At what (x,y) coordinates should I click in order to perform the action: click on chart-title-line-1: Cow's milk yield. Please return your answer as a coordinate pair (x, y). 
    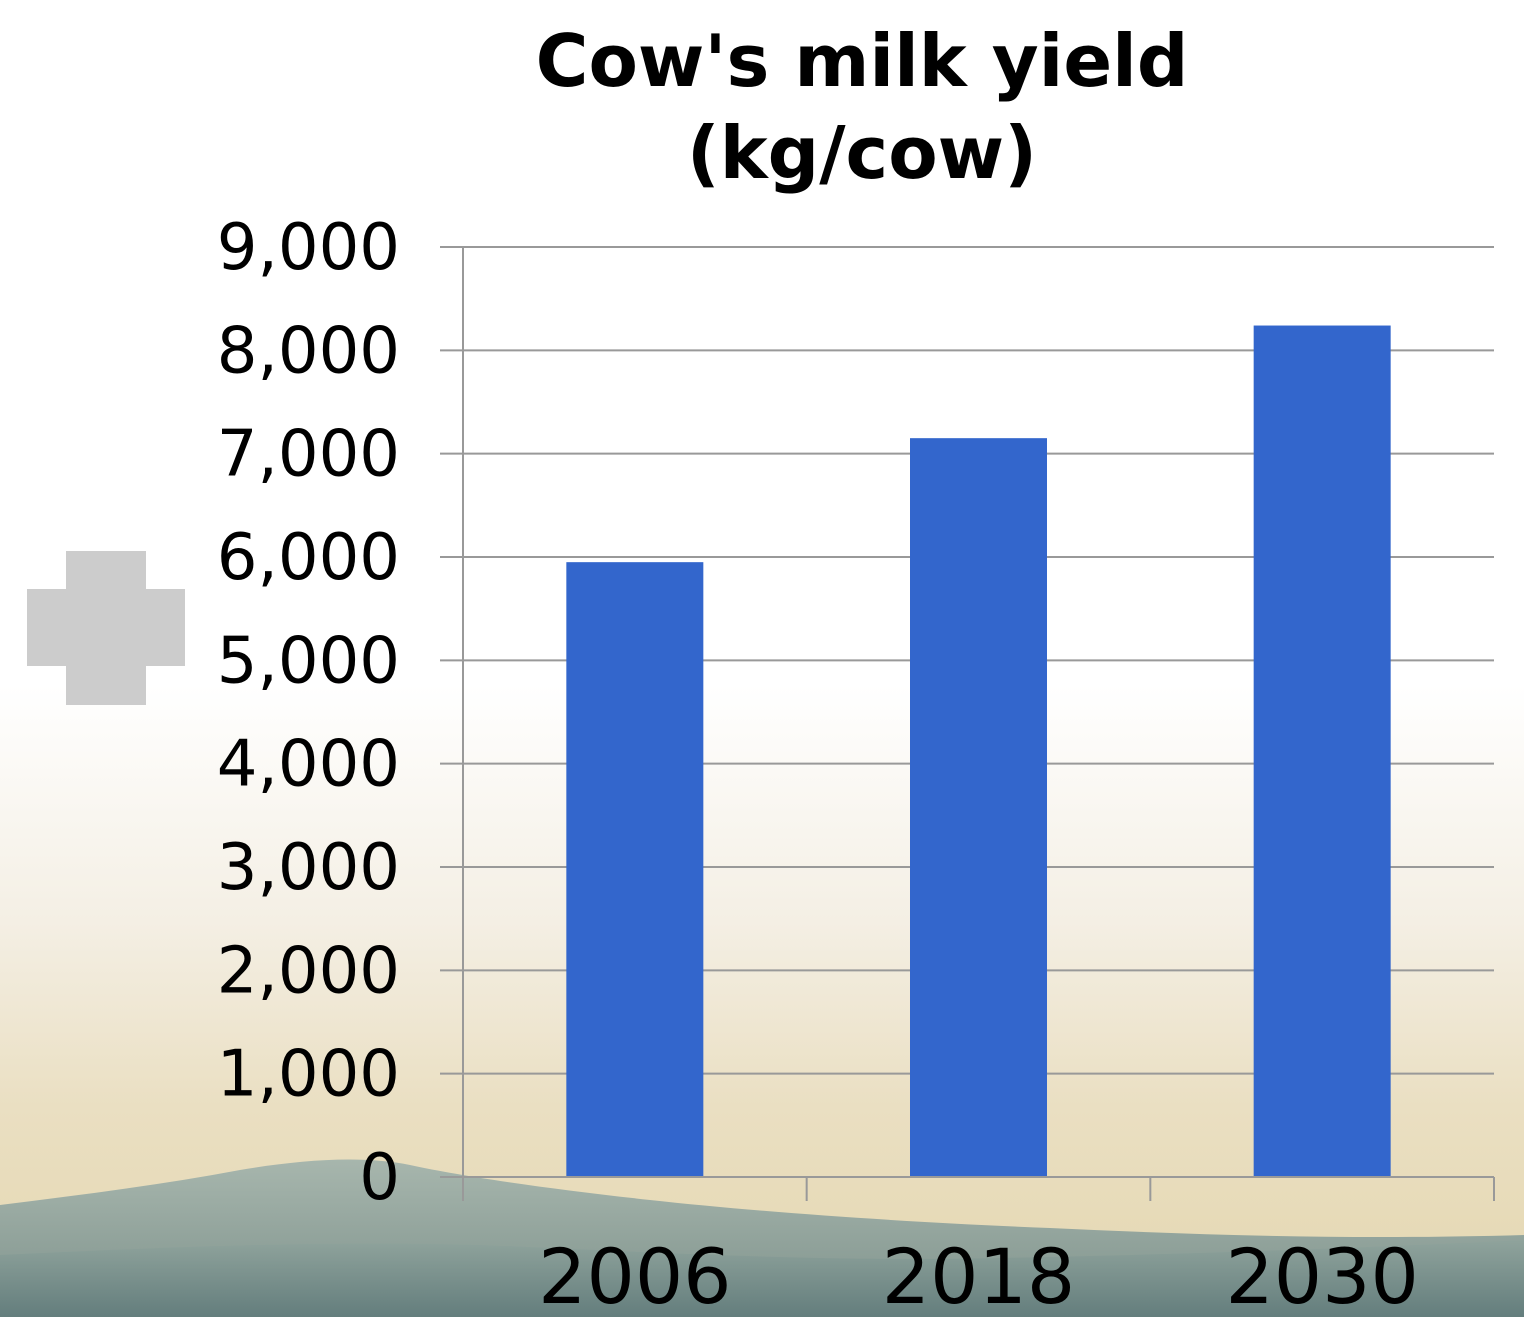
    Looking at the image, I should click on (862, 61).